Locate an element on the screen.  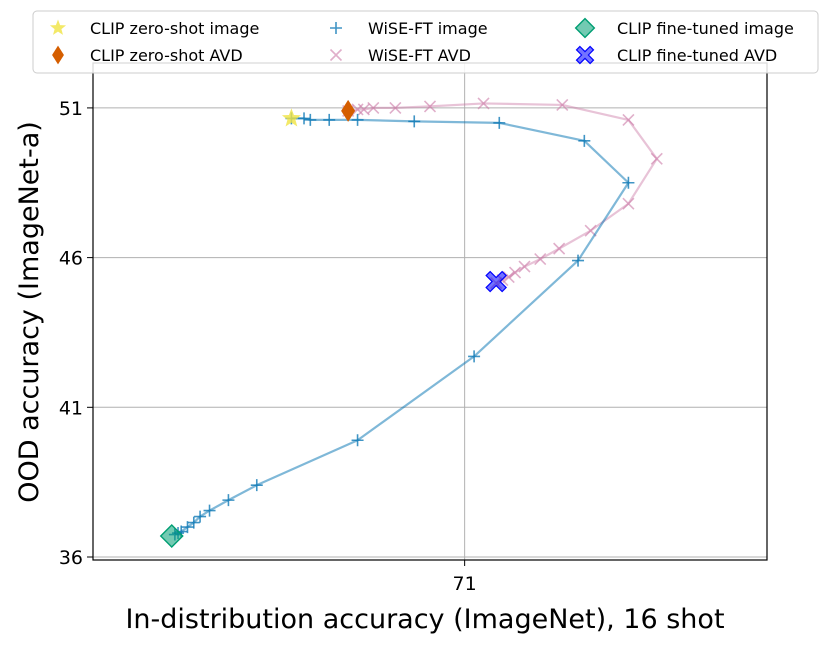
legend-entry-clip-fine-tuned-image: CLIP fine-tuned image is located at coordinates (684, 28).